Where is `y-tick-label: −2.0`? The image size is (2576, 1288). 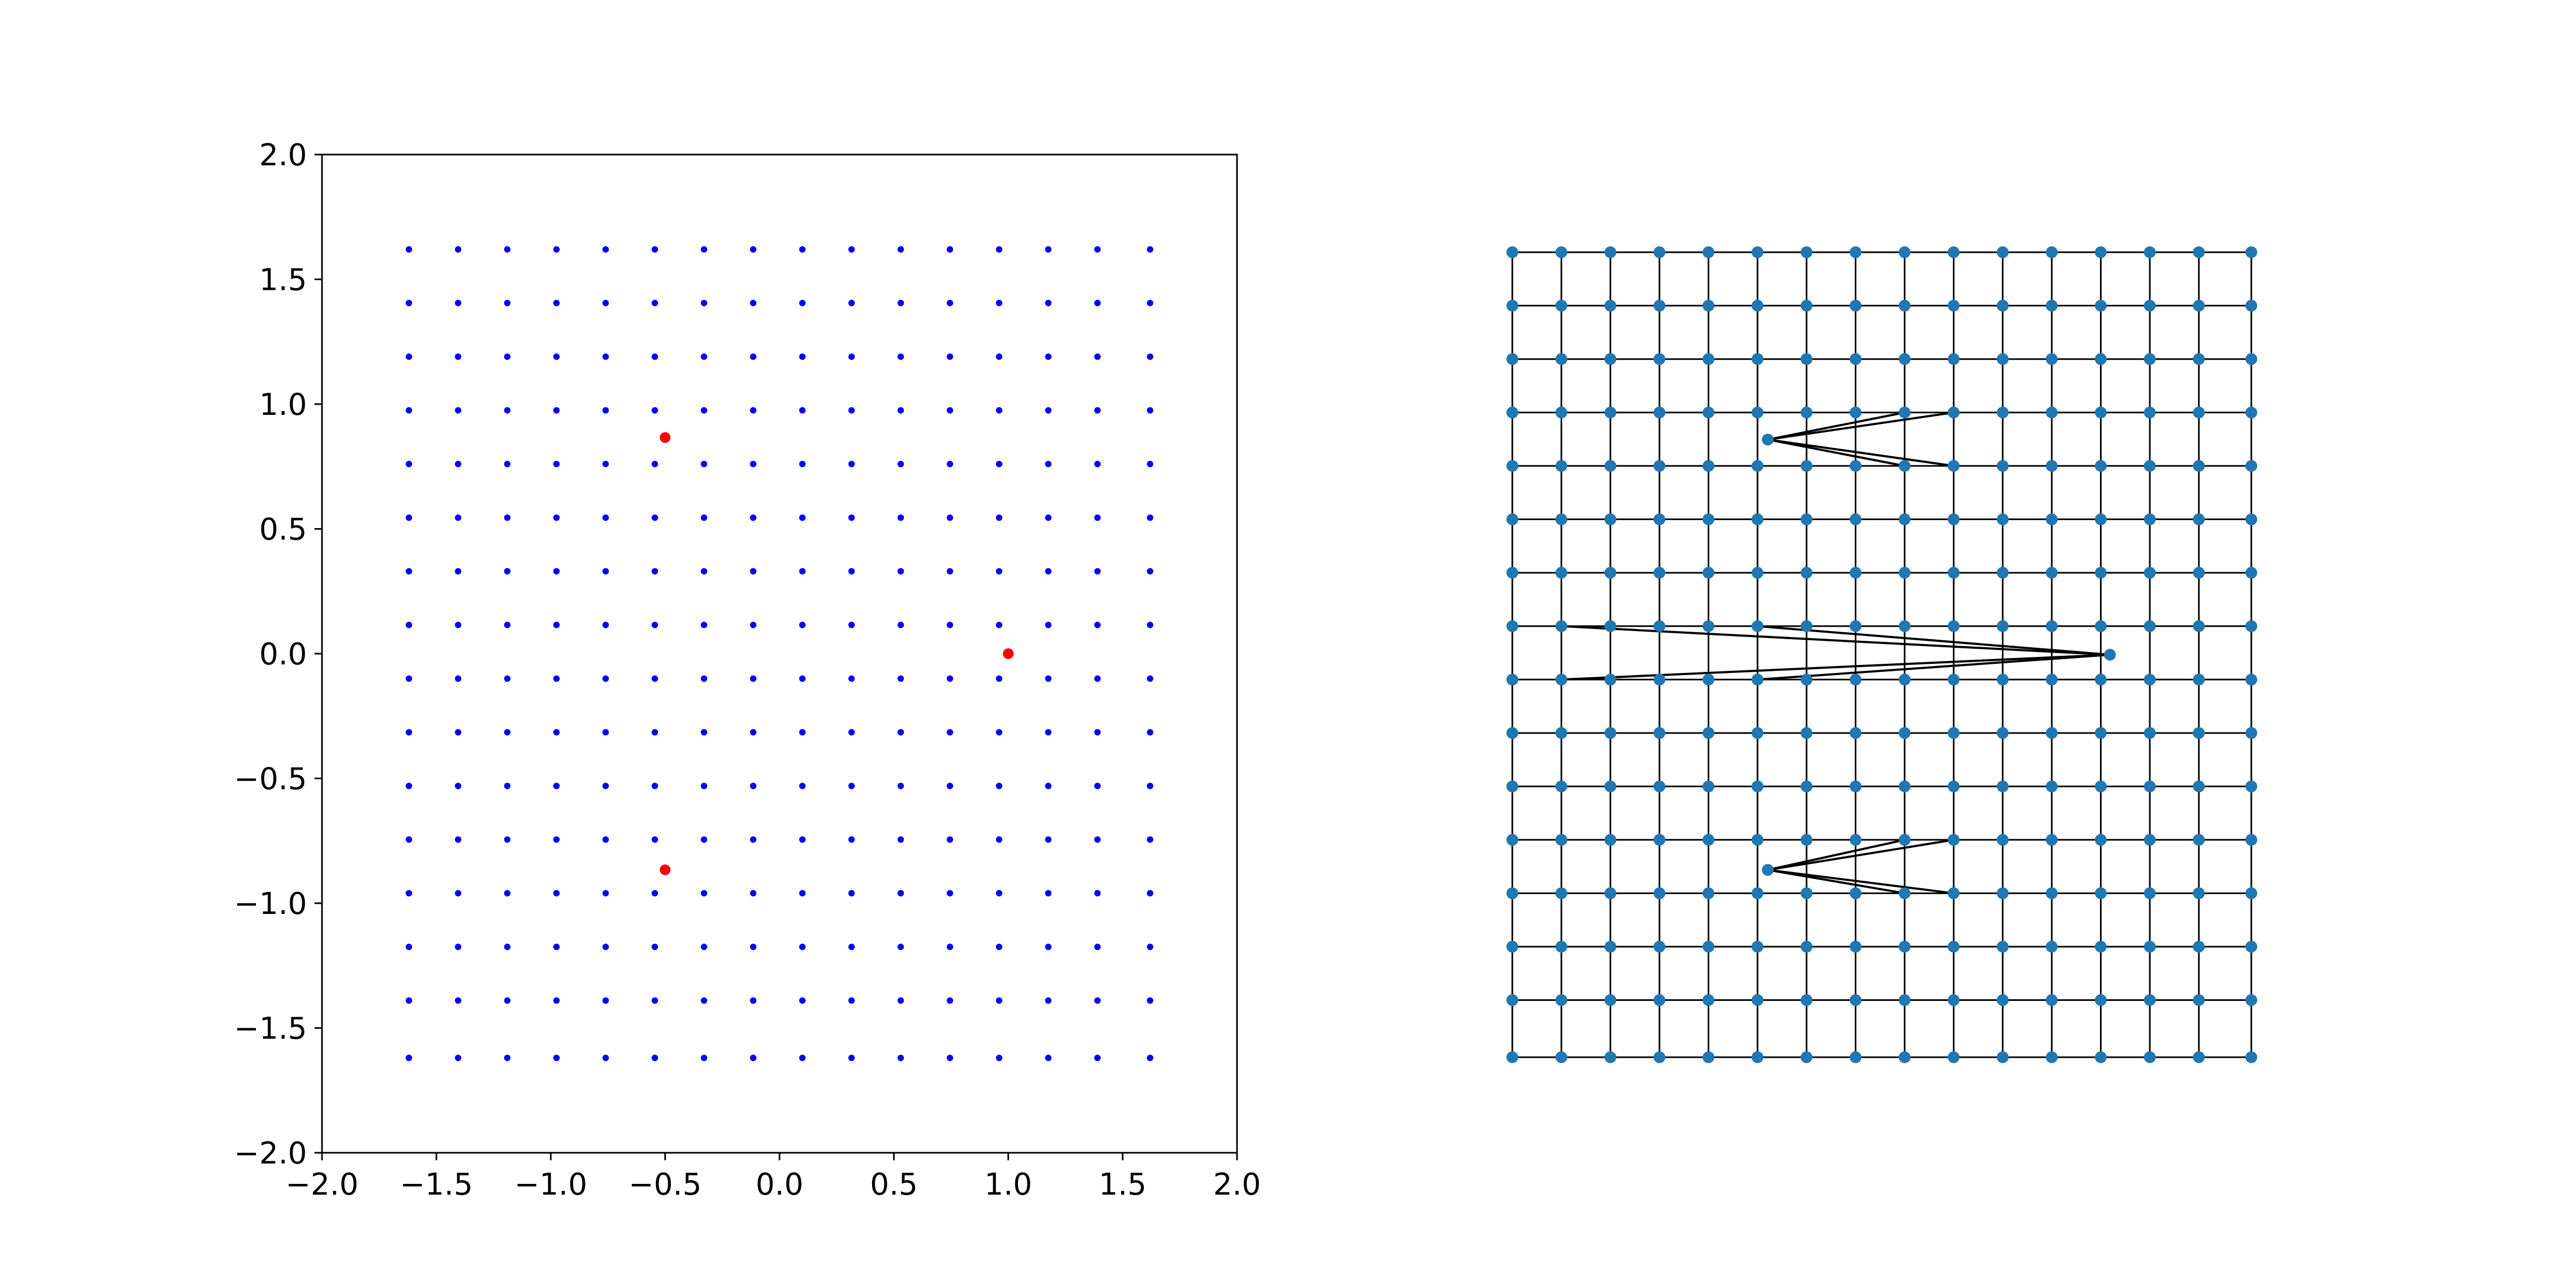 y-tick-label: −2.0 is located at coordinates (270, 1153).